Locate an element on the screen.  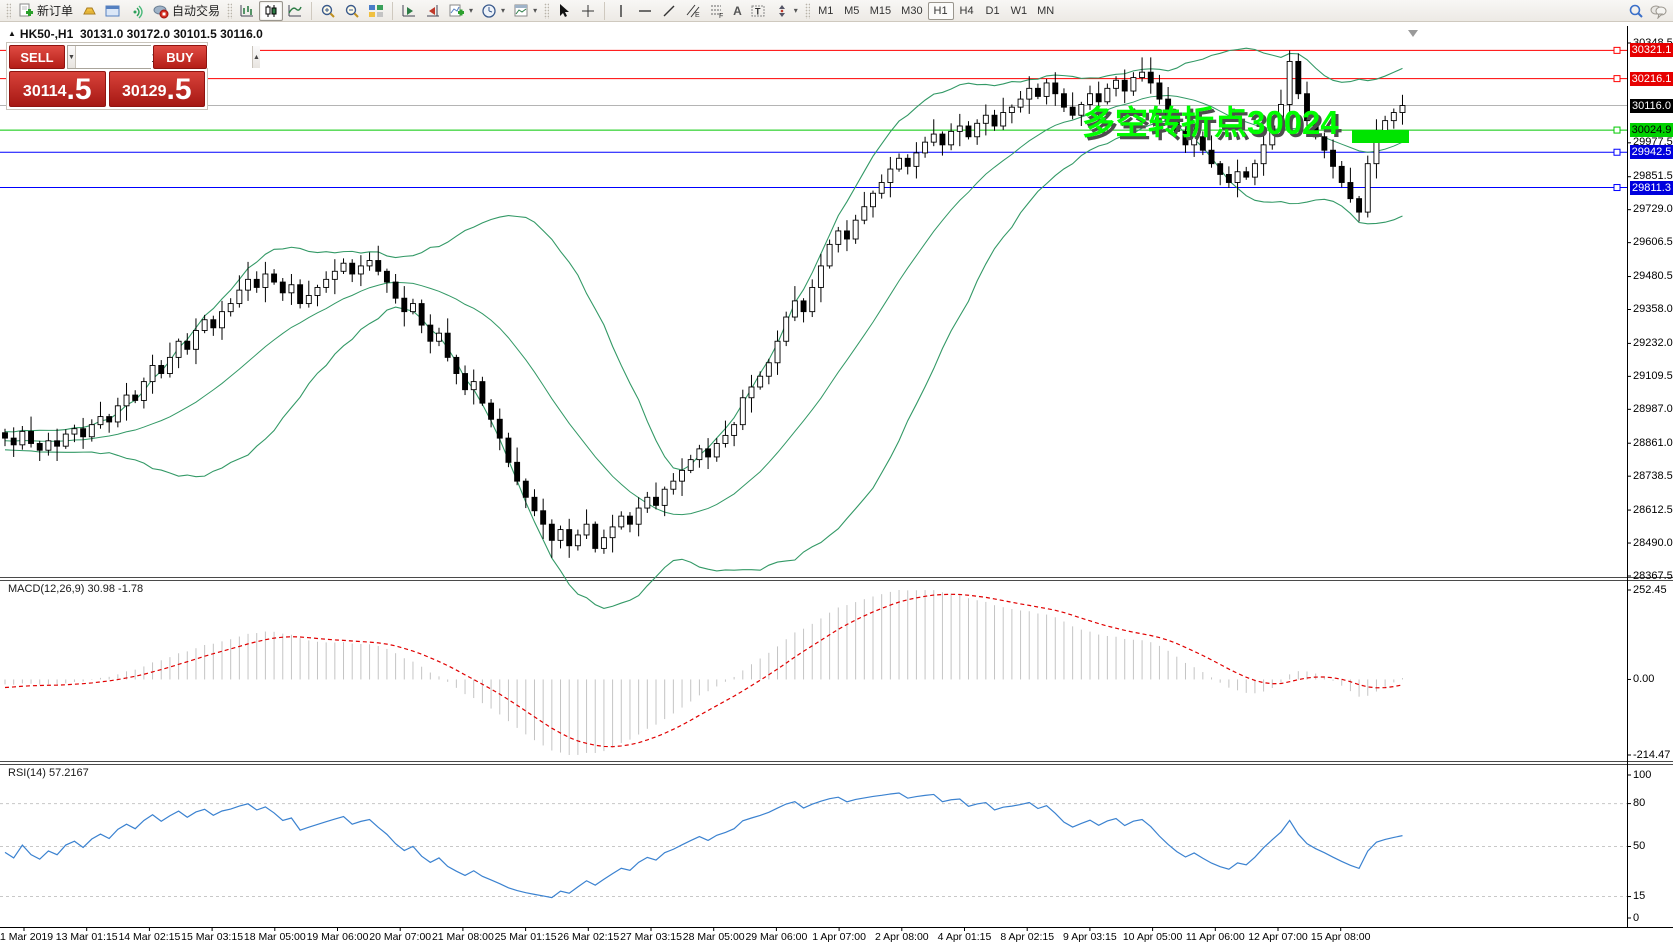
auto-scroll-button is located at coordinates (409, 11).